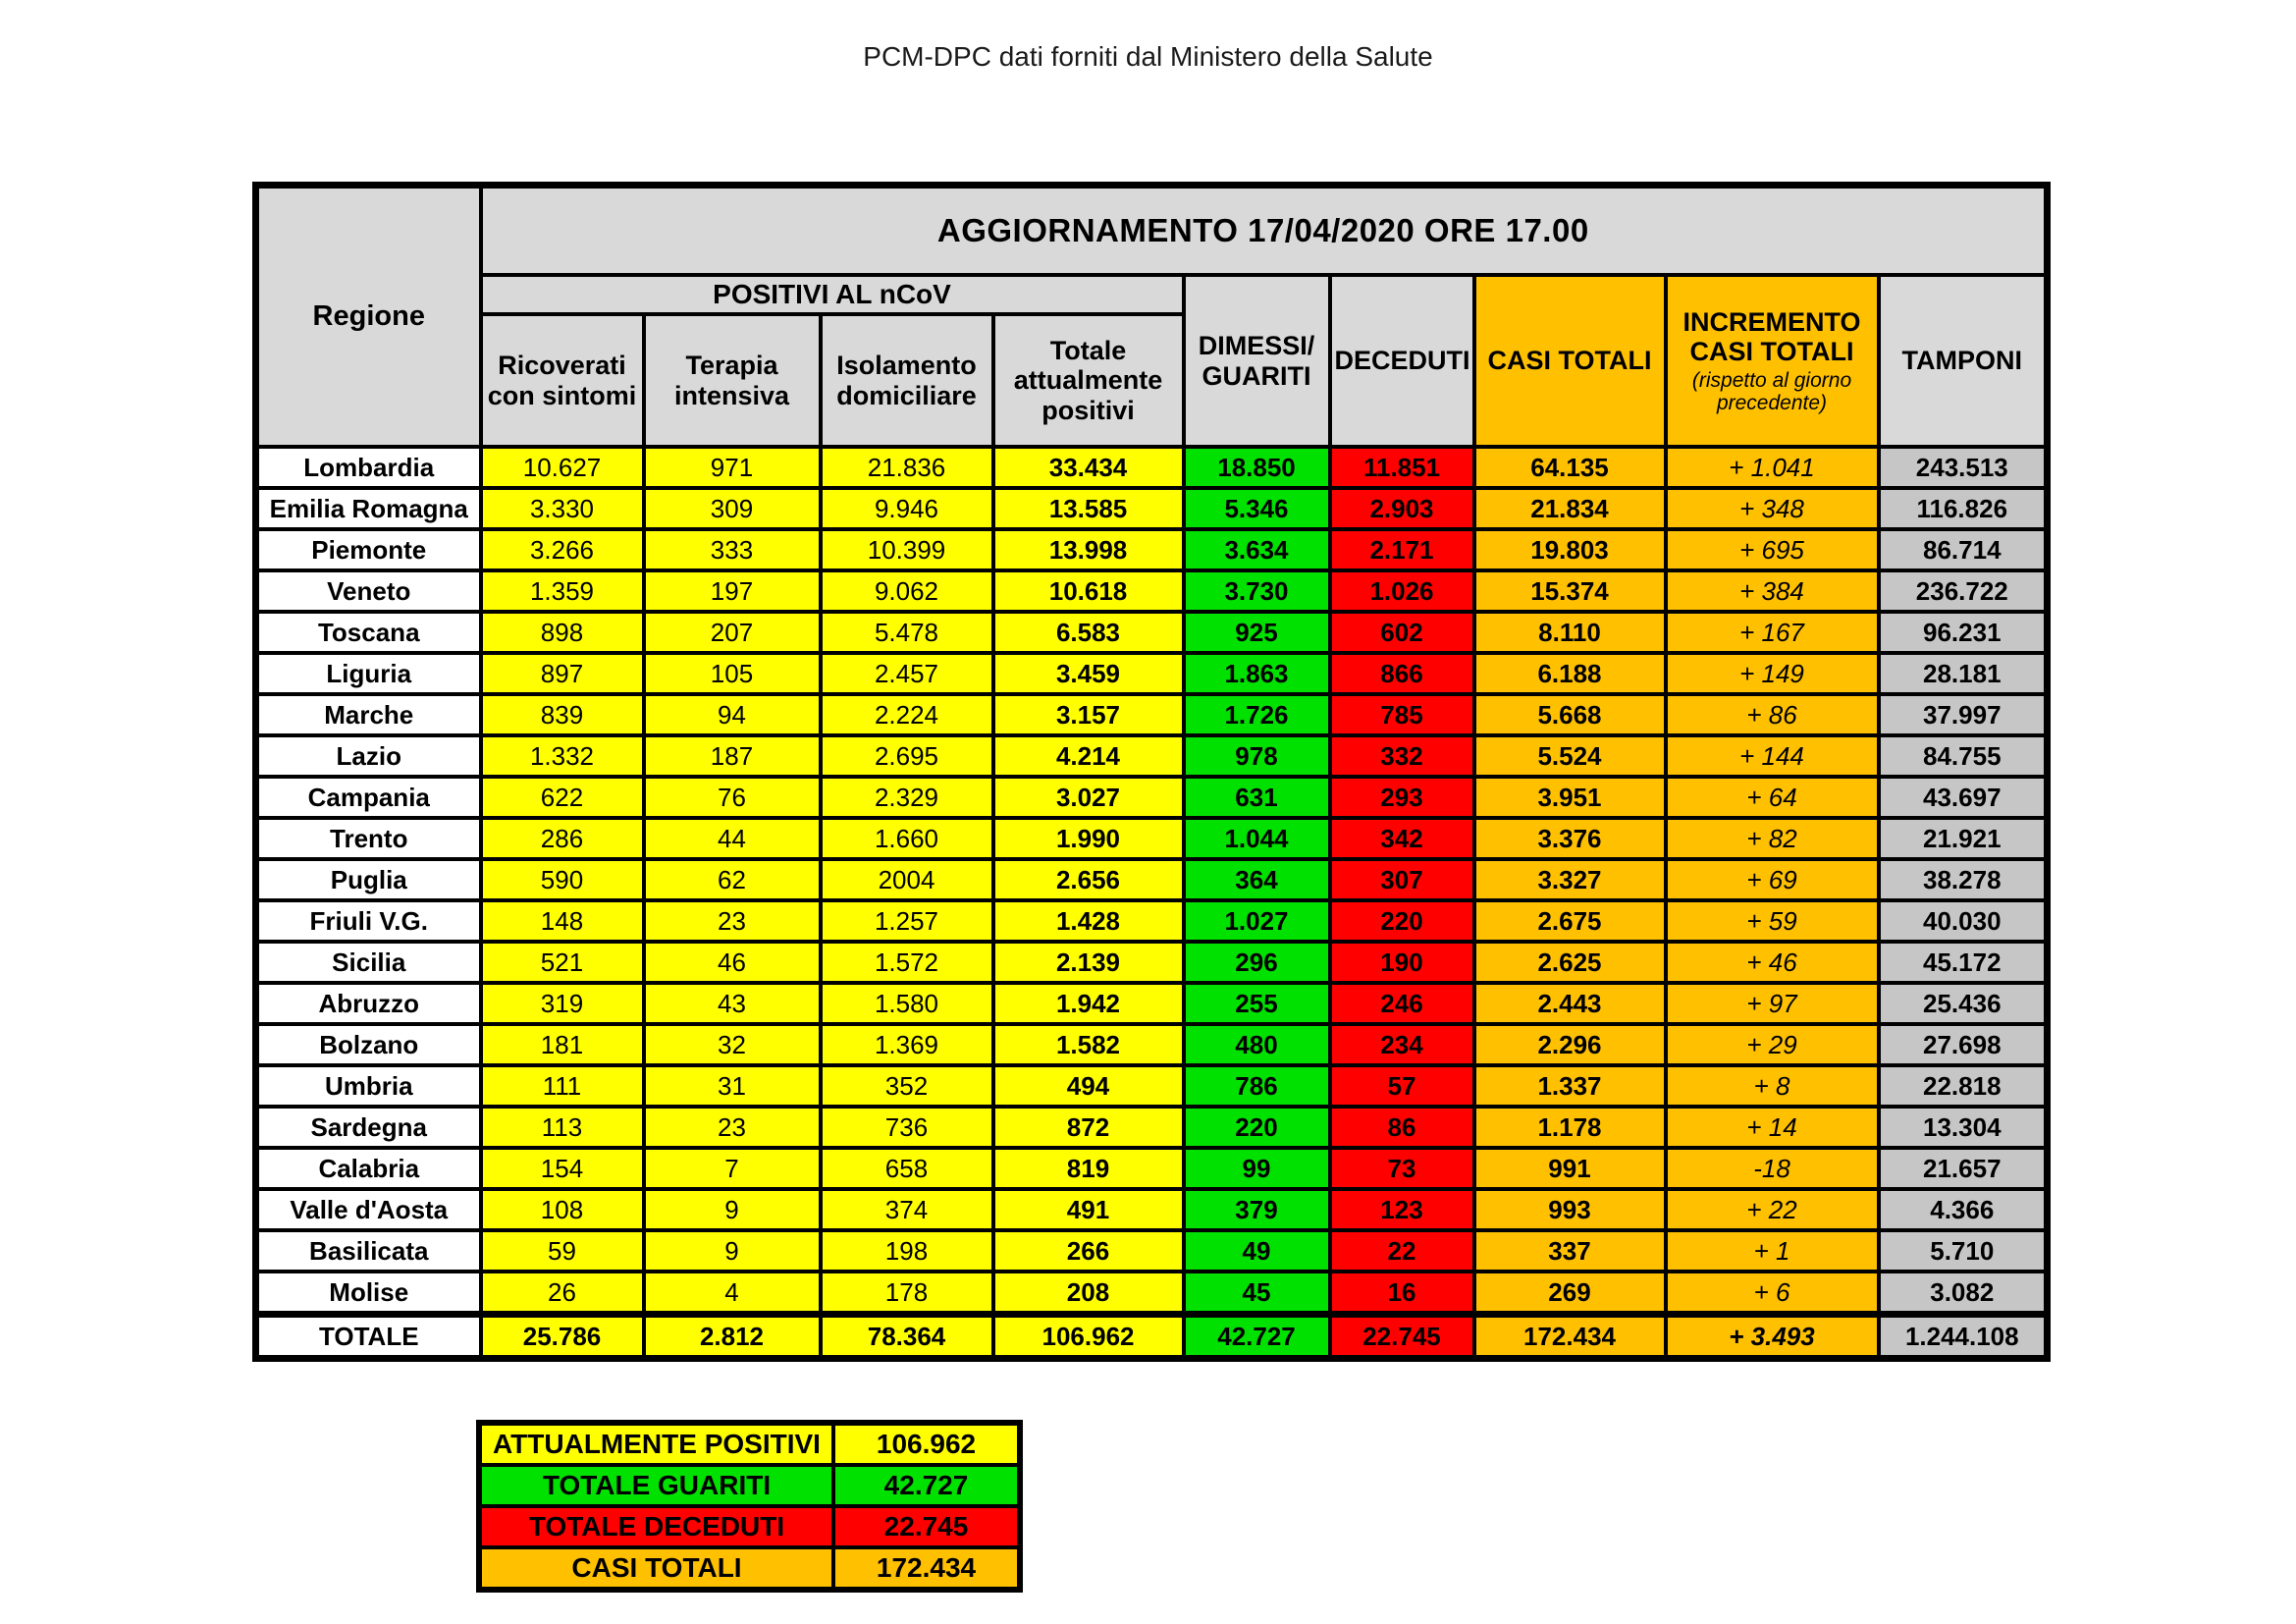 Image resolution: width=2296 pixels, height=1624 pixels. What do you see at coordinates (562, 1336) in the screenshot?
I see `value-cell: 25.786` at bounding box center [562, 1336].